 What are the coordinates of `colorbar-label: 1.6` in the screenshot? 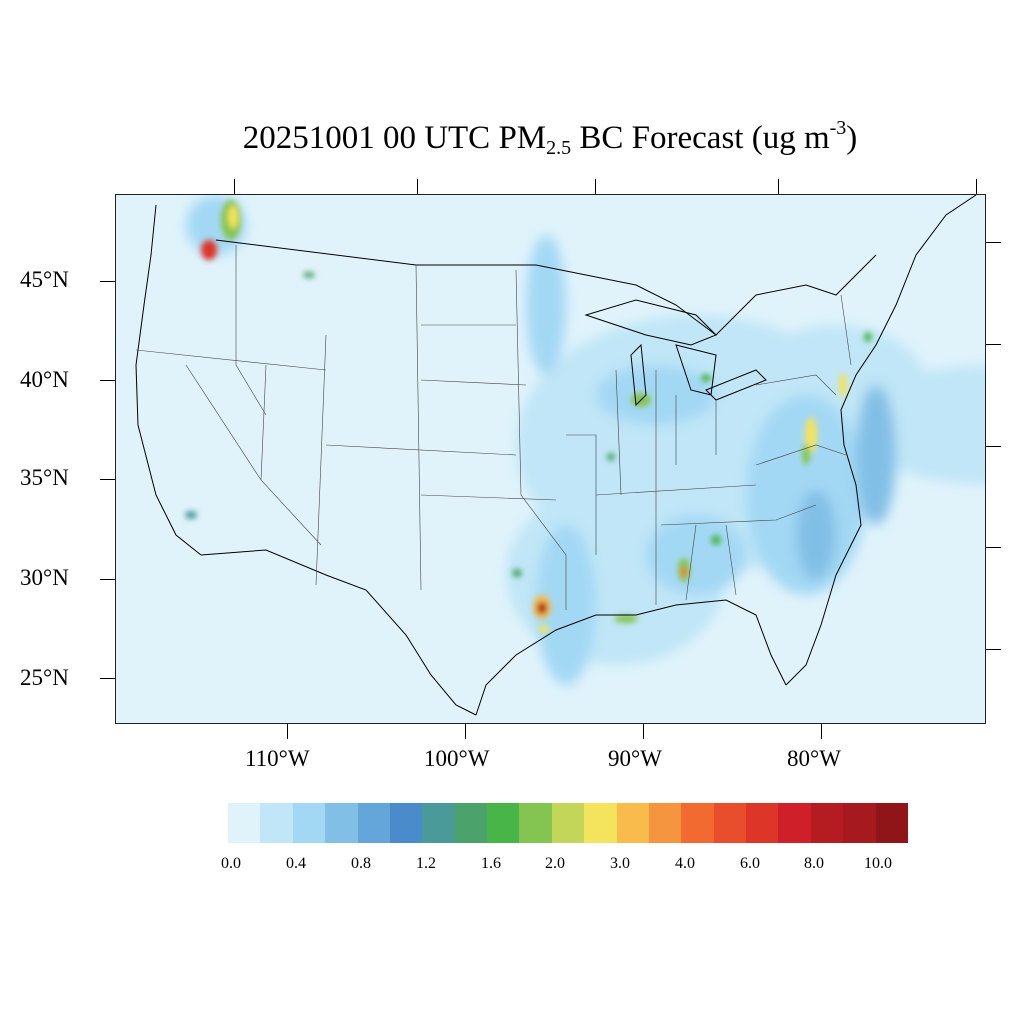 It's located at (491, 863).